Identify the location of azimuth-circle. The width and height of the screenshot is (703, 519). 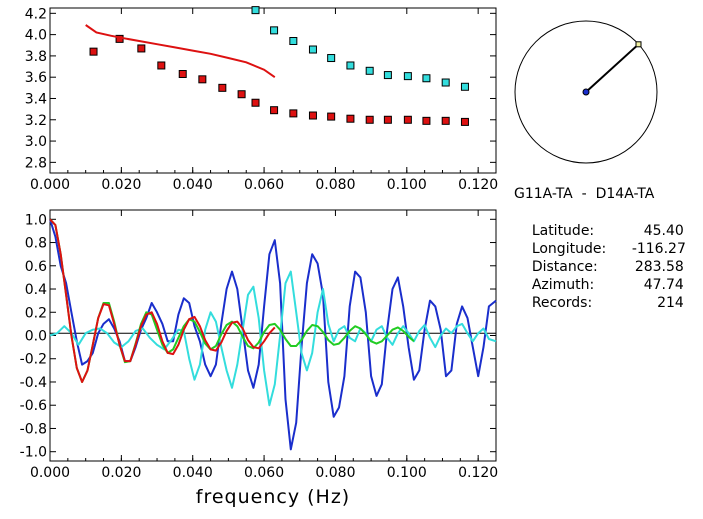
(586, 92).